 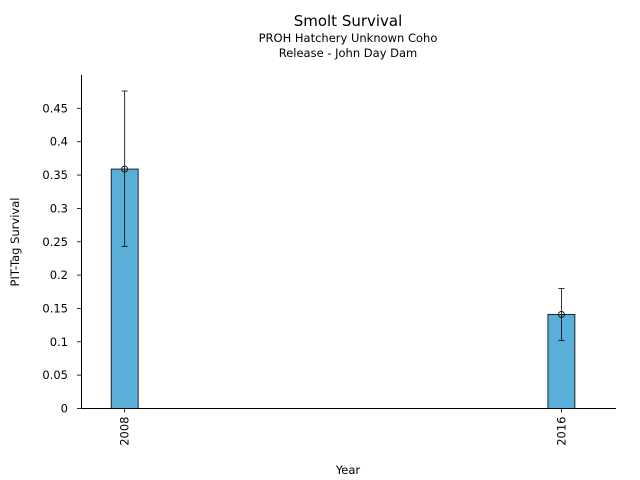 What do you see at coordinates (348, 470) in the screenshot?
I see `x-axis-label: Year` at bounding box center [348, 470].